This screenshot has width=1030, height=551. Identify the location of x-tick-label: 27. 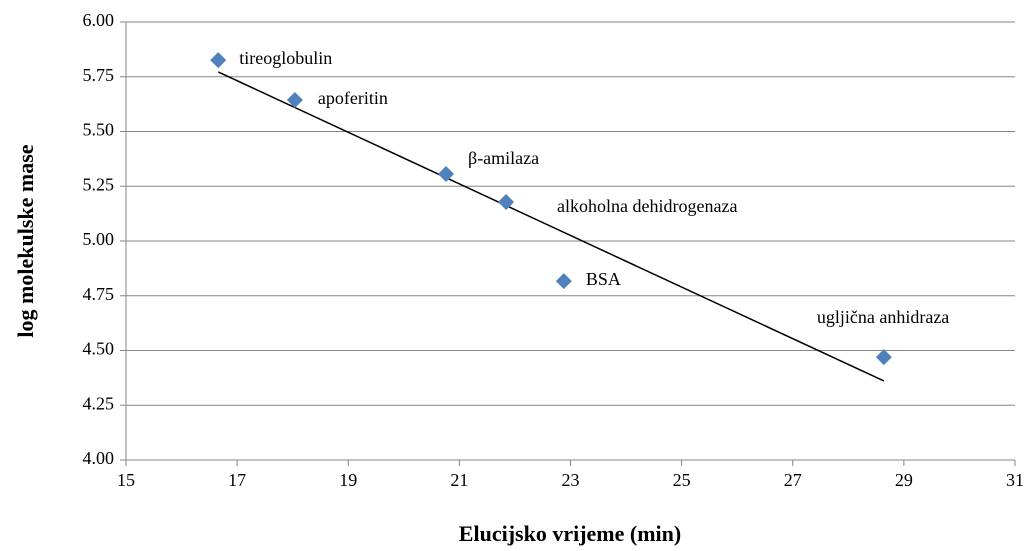
(793, 480).